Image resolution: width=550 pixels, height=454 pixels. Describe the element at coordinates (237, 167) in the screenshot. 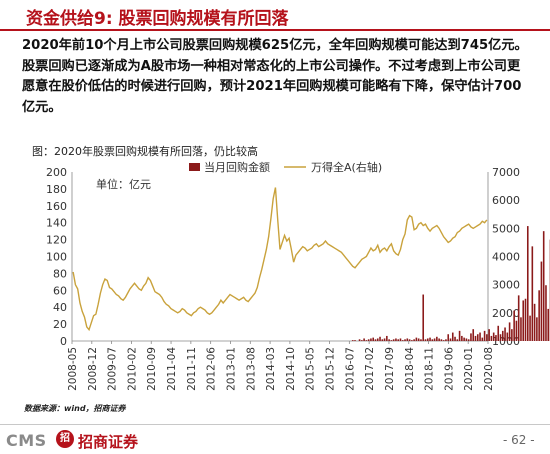

I see `legend-bar-label: 当月回购金额` at that location.